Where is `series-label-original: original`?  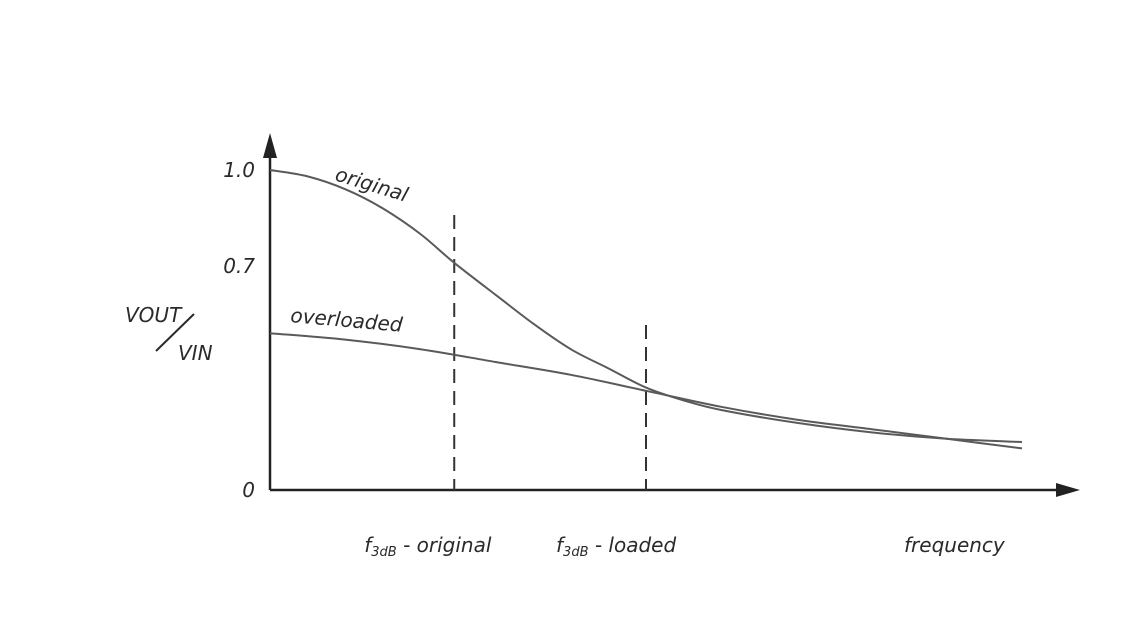
series-label-original: original is located at coordinates (372, 184).